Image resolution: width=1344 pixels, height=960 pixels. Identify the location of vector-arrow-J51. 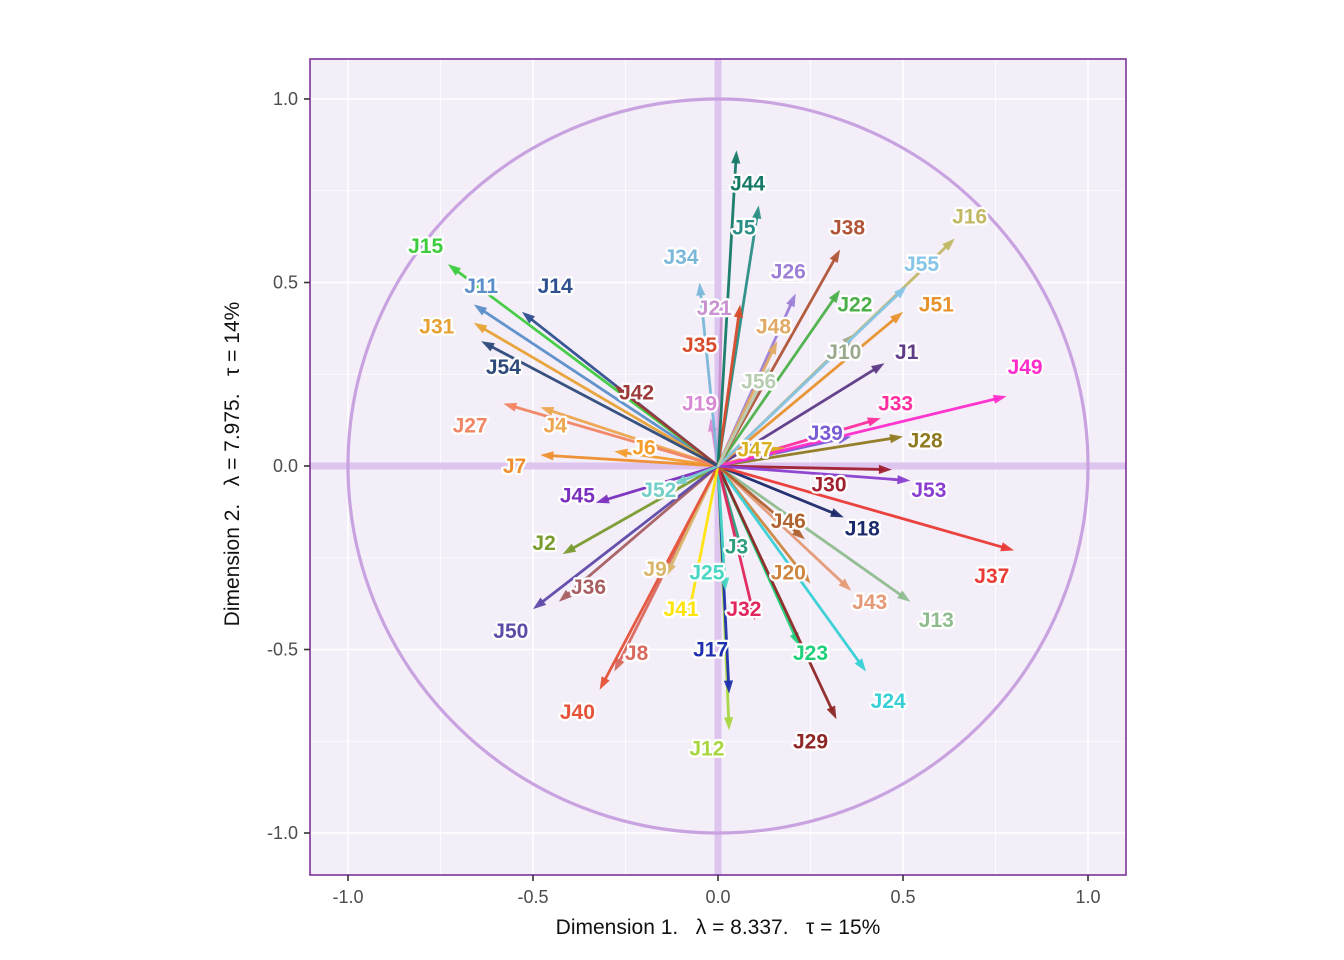
(806, 392).